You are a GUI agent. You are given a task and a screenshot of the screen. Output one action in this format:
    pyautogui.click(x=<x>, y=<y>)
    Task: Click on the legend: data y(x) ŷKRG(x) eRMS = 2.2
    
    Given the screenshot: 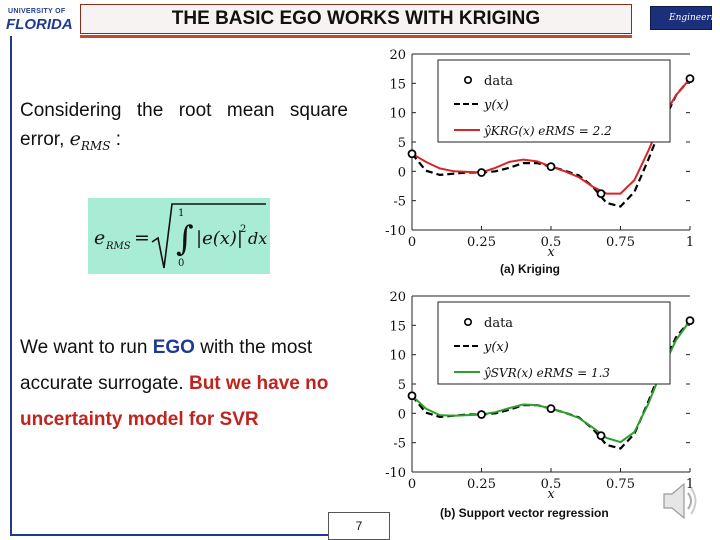 What is the action you would take?
    pyautogui.click(x=554, y=101)
    